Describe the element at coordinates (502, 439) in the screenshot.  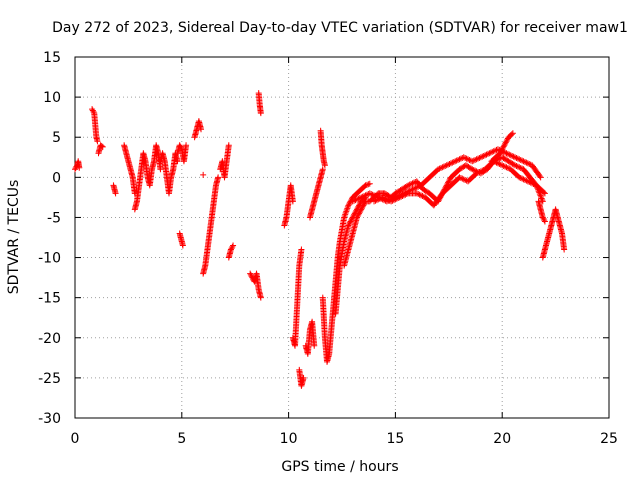
I see `x-tick-label: 20` at that location.